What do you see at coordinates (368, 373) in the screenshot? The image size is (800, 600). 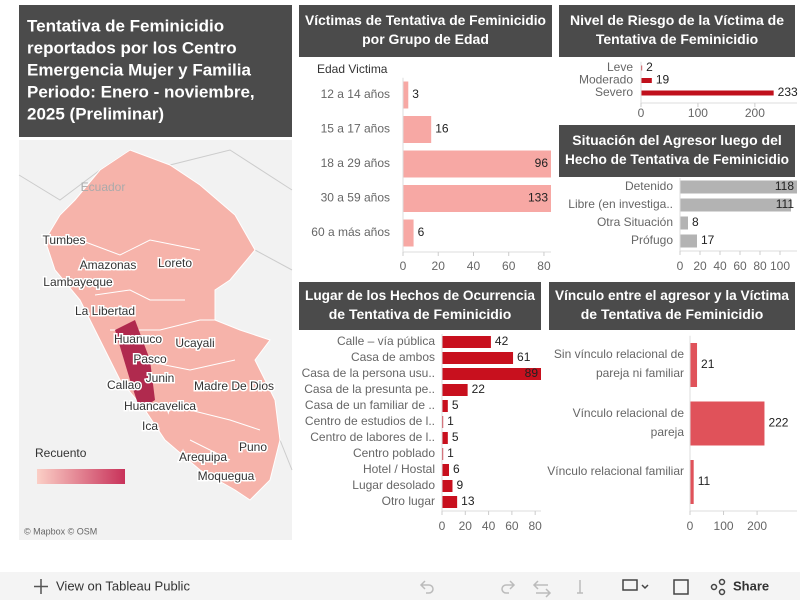 I see `category-label: Casa de la persona usu..` at bounding box center [368, 373].